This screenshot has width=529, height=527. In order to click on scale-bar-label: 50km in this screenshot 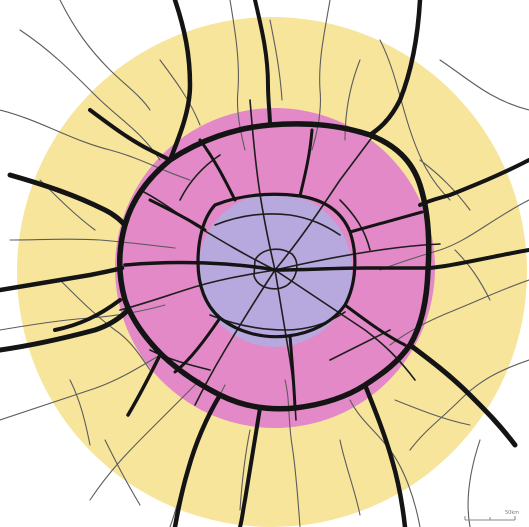, I will do `click(512, 513)`.